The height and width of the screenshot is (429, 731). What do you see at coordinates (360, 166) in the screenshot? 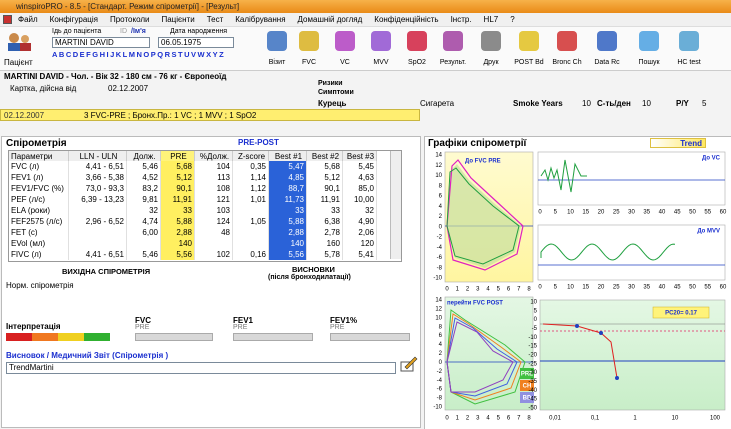
I see `table-cell: 5,45` at bounding box center [360, 166].